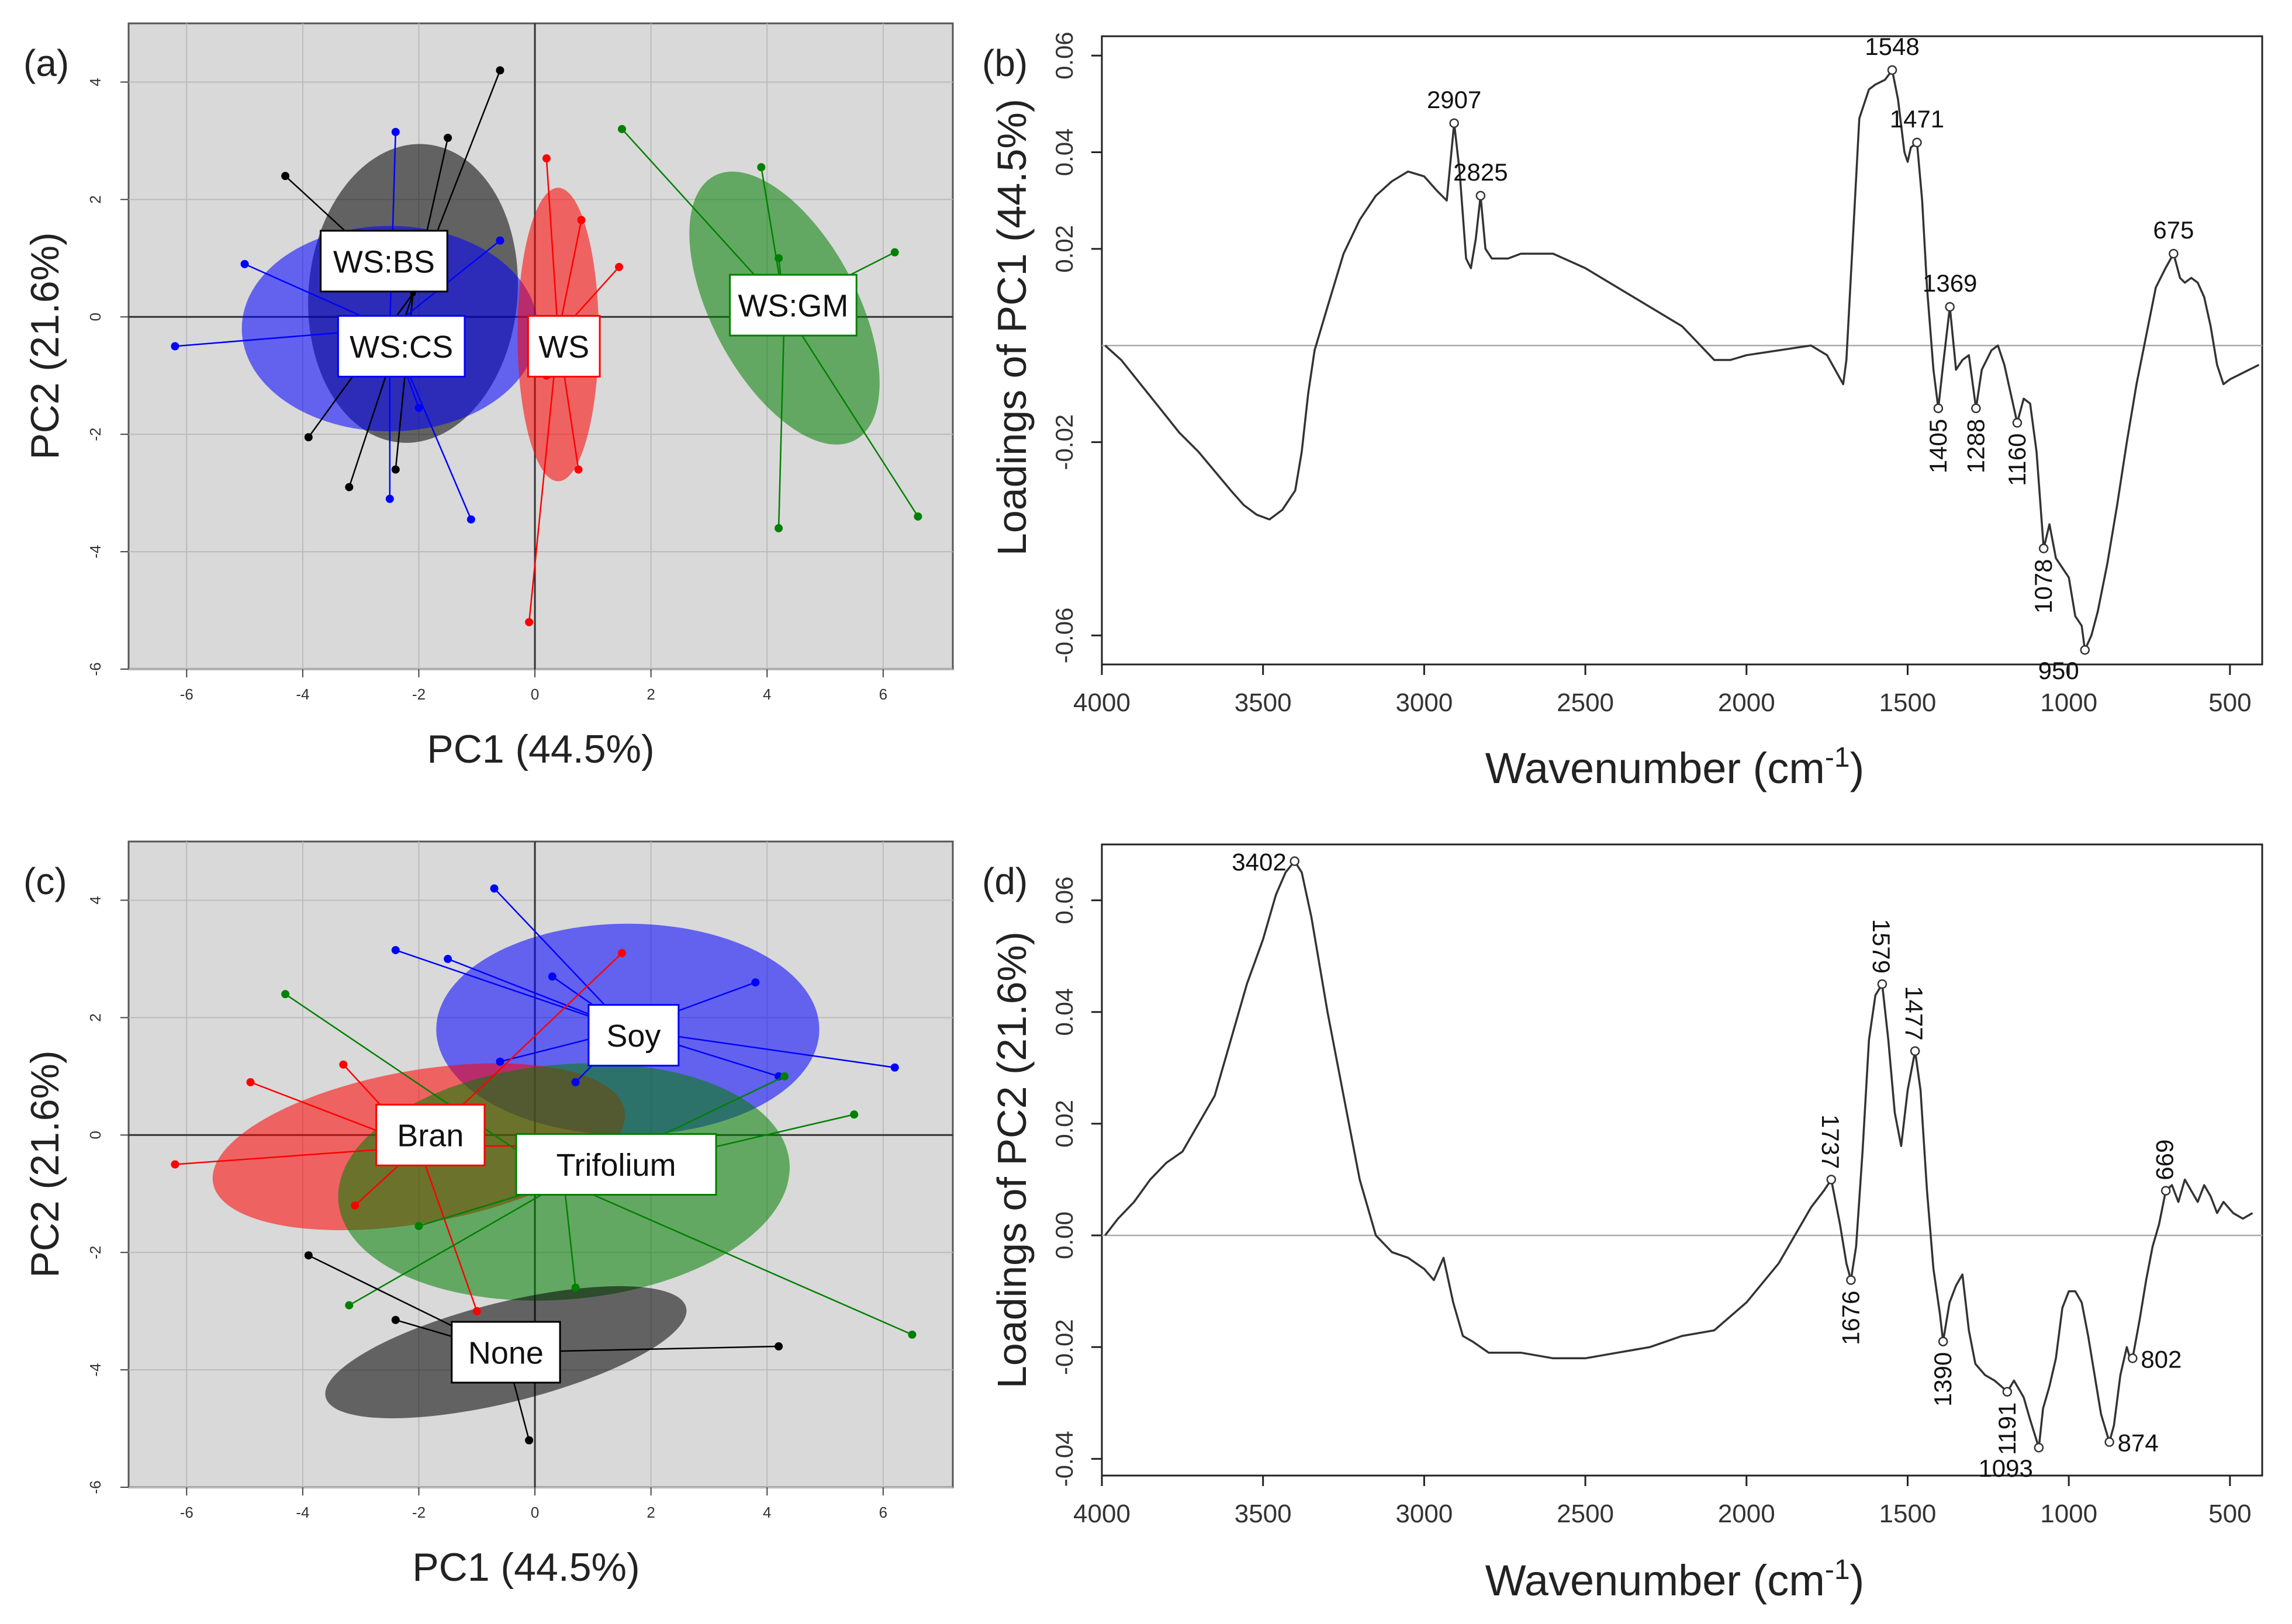 This screenshot has width=2292, height=1624. Describe the element at coordinates (1454, 99) in the screenshot. I see `panel-b-peak-label: 2907` at that location.